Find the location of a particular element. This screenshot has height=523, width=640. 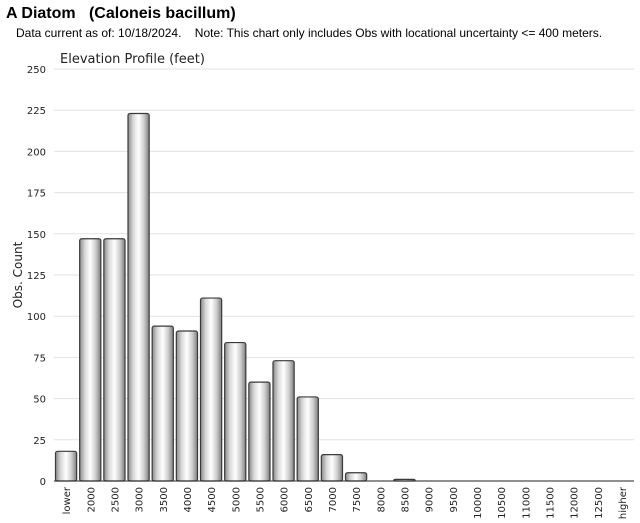

bar-lower is located at coordinates (66, 466).